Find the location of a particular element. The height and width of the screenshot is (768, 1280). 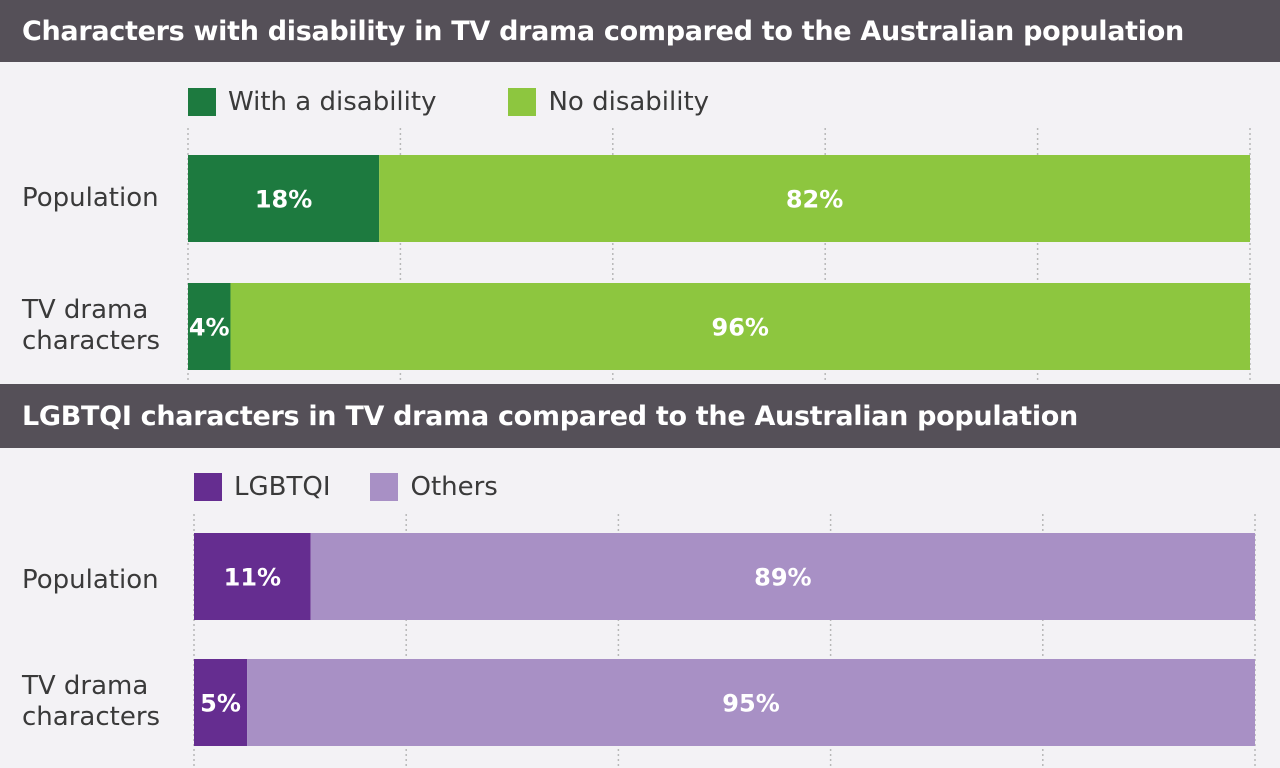

legend-label: With a disability is located at coordinates (332, 102).